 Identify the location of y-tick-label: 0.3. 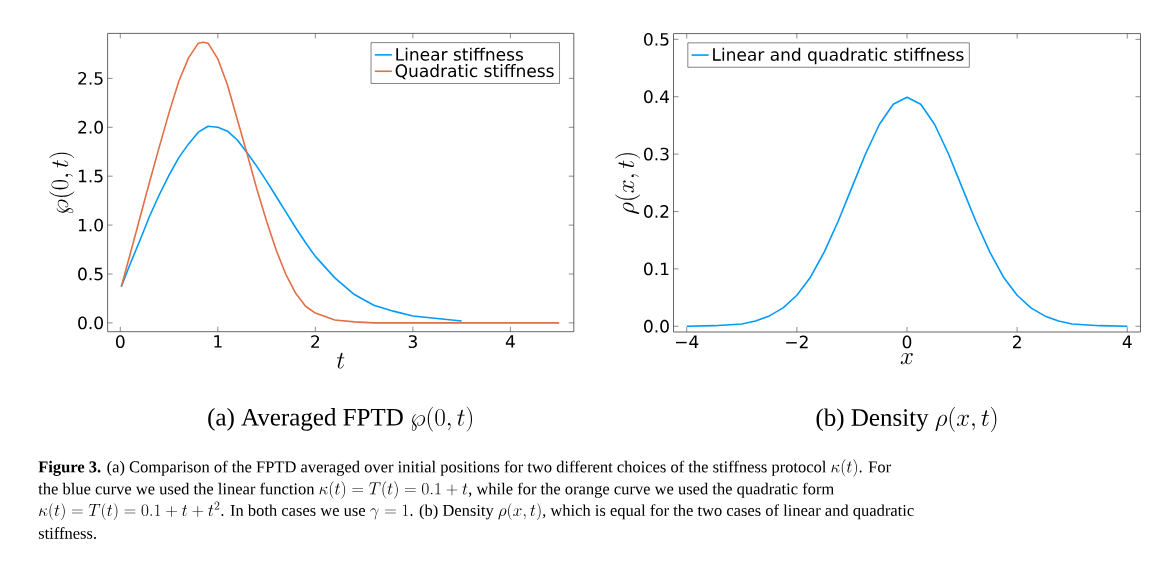
(656, 154).